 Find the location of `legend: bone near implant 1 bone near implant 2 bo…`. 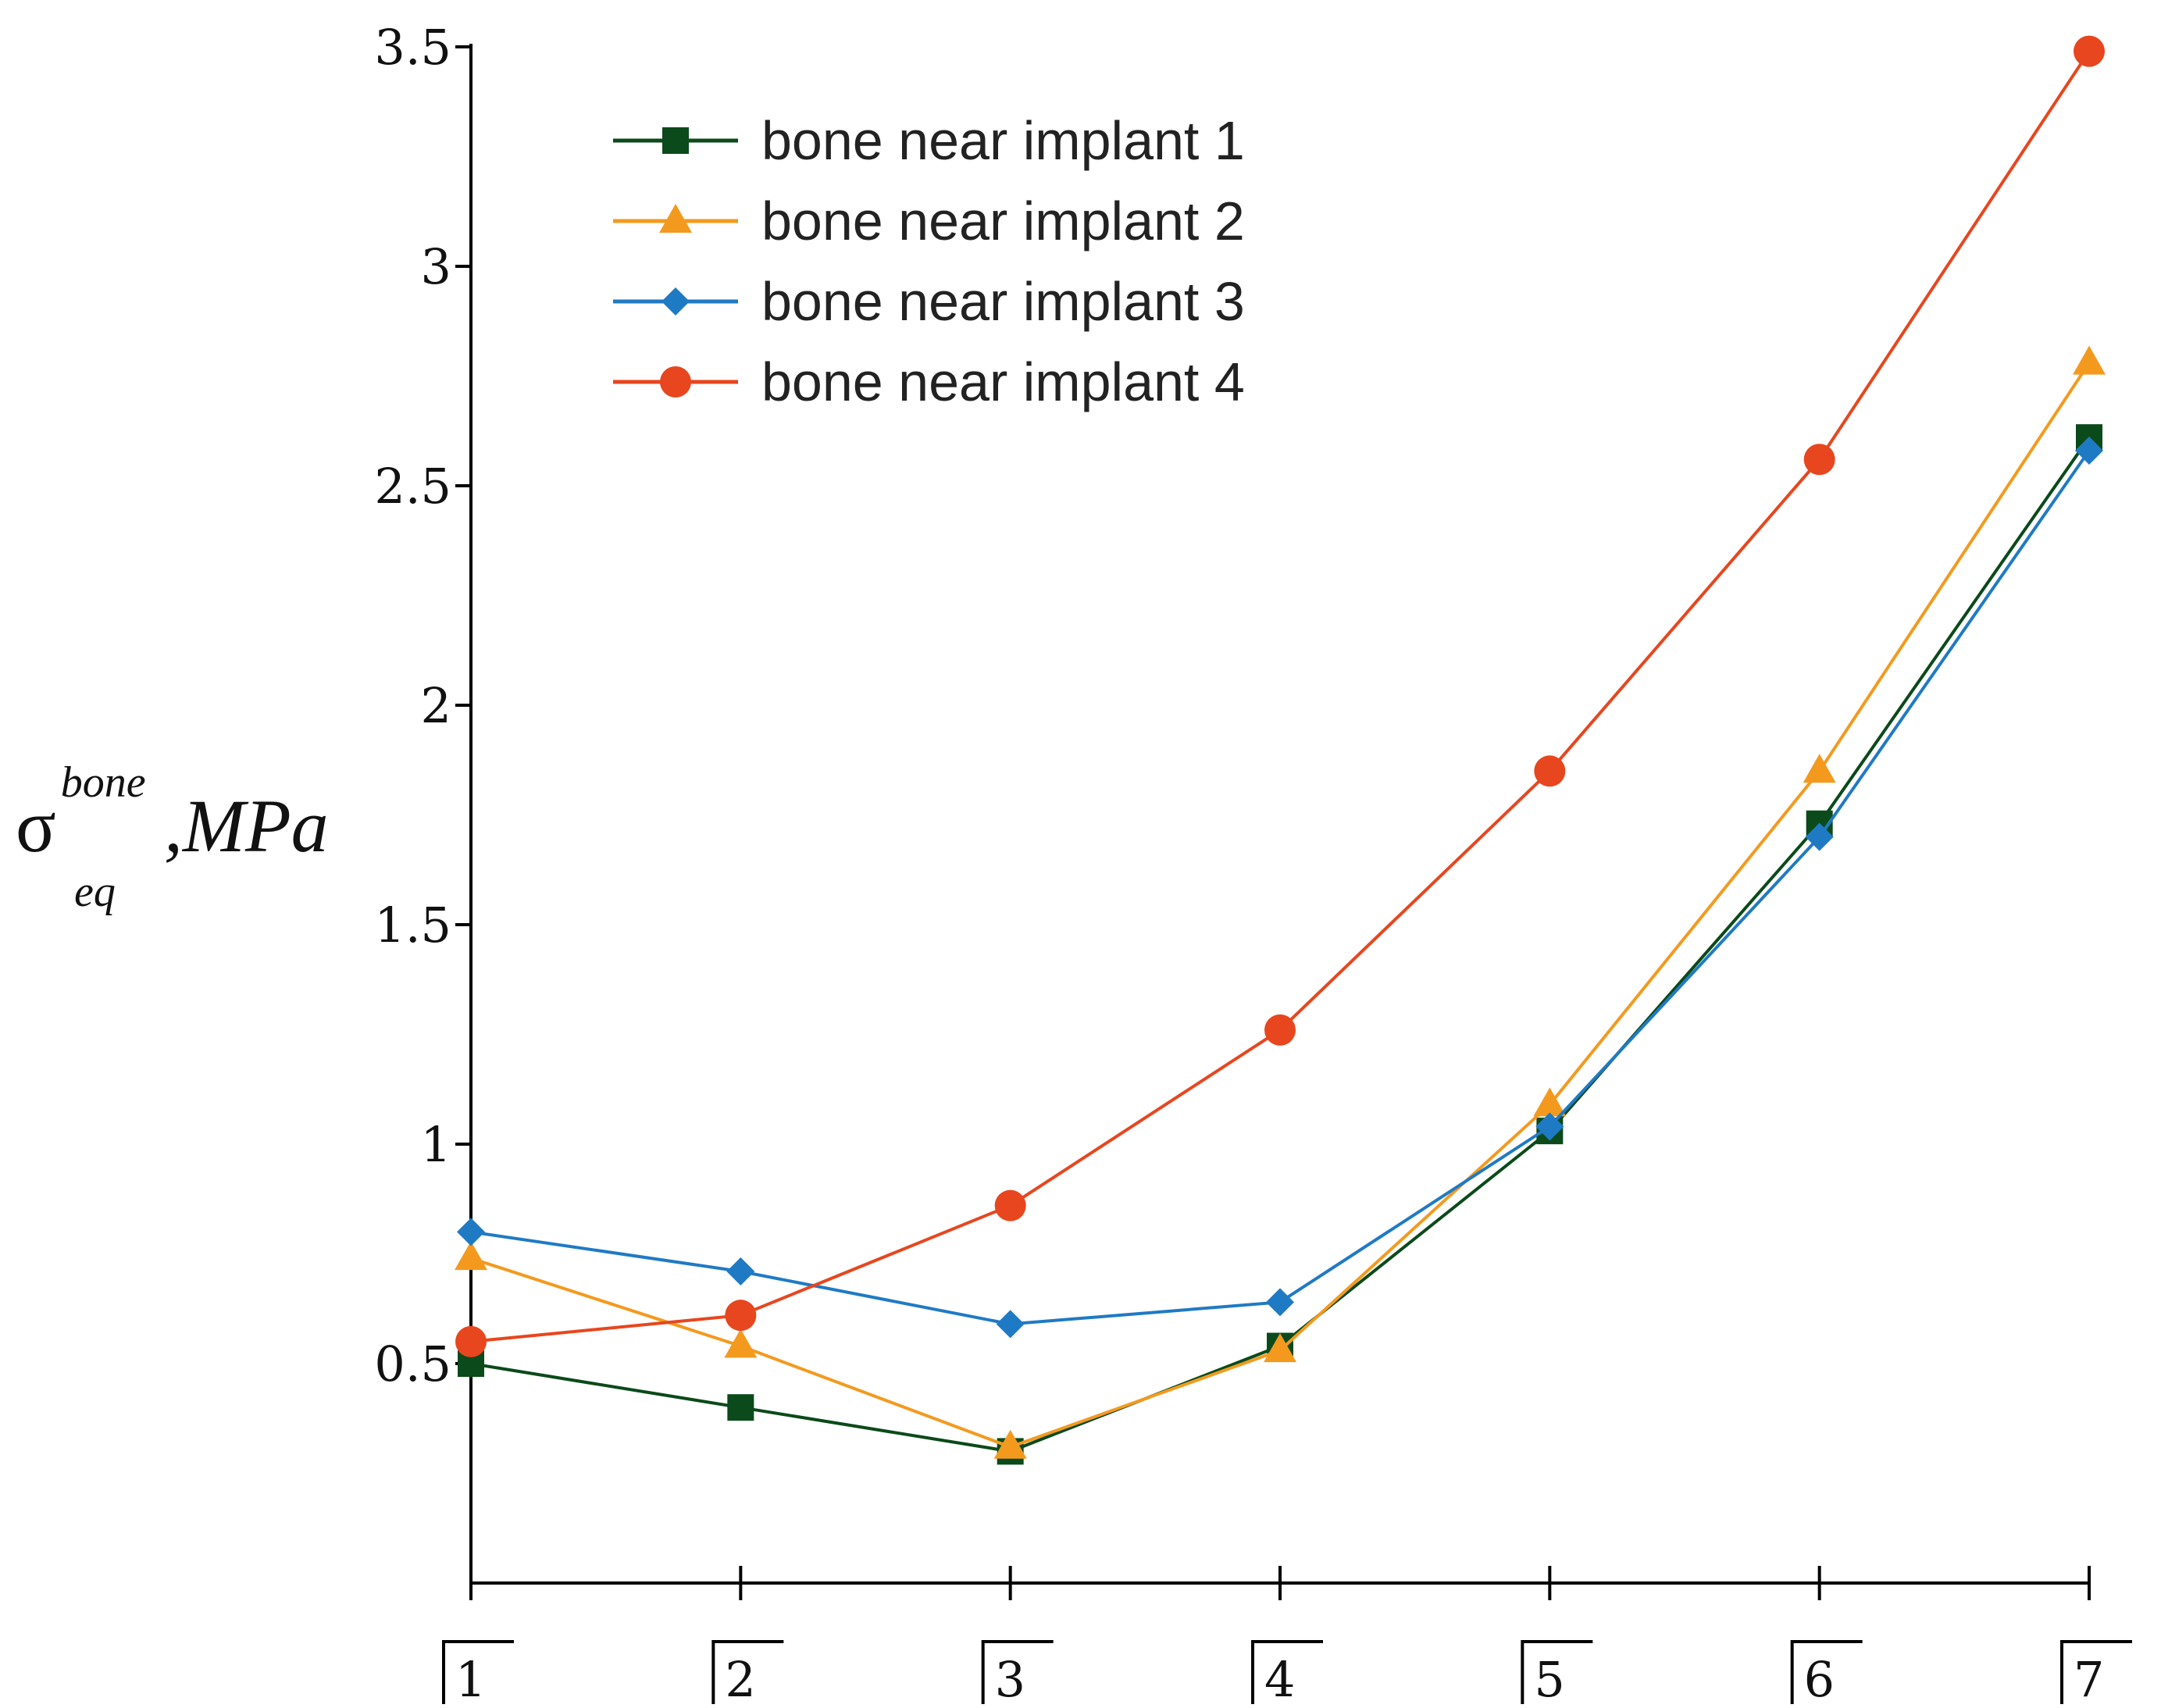

legend: bone near implant 1 bone near implant 2 bo… is located at coordinates (929, 261).